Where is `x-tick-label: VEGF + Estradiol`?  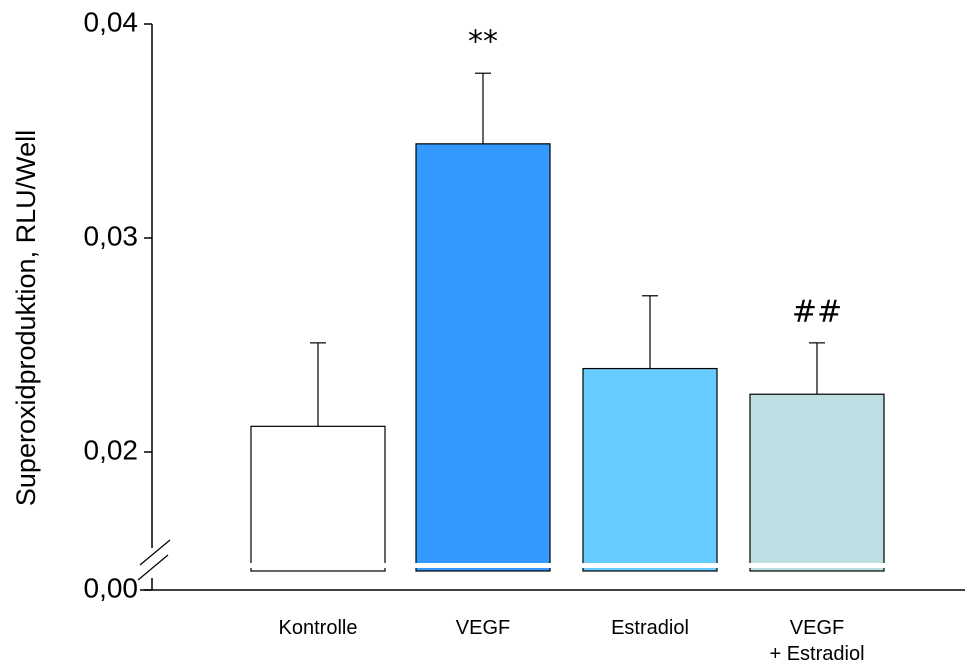
x-tick-label: VEGF + Estradiol is located at coordinates (817, 641).